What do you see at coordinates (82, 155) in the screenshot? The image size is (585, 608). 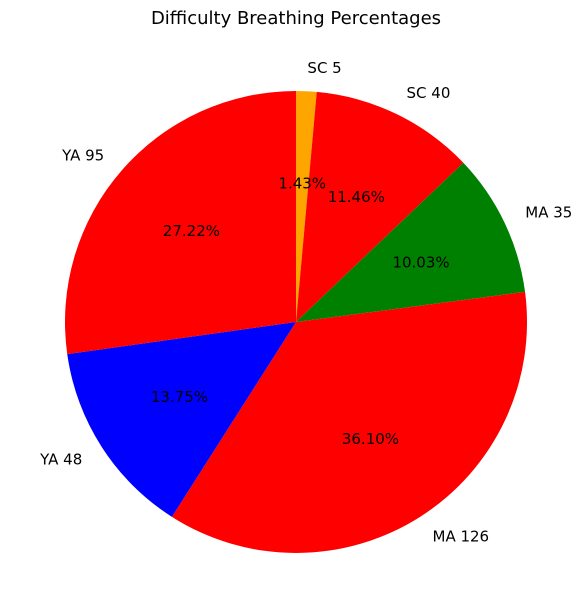 I see `slice-label: YA 95` at bounding box center [82, 155].